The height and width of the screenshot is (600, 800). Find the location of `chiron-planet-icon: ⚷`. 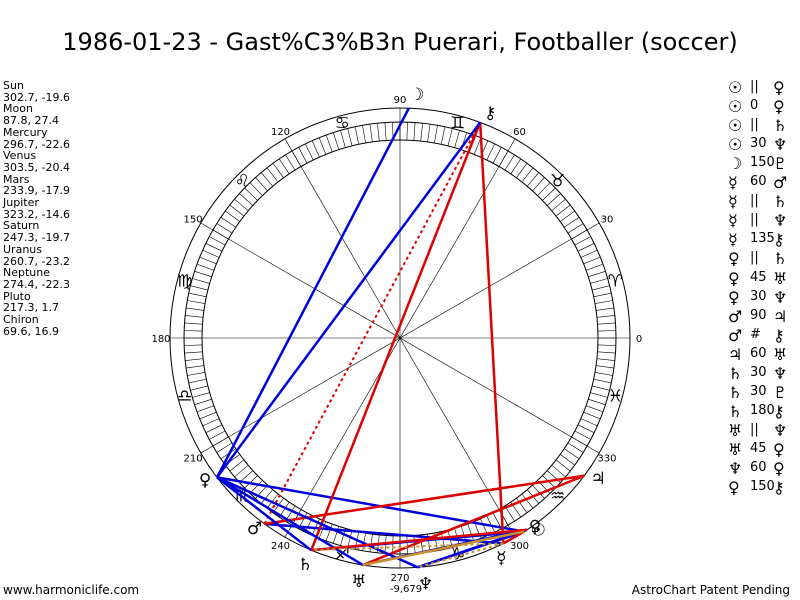

chiron-planet-icon: ⚷ is located at coordinates (490, 113).